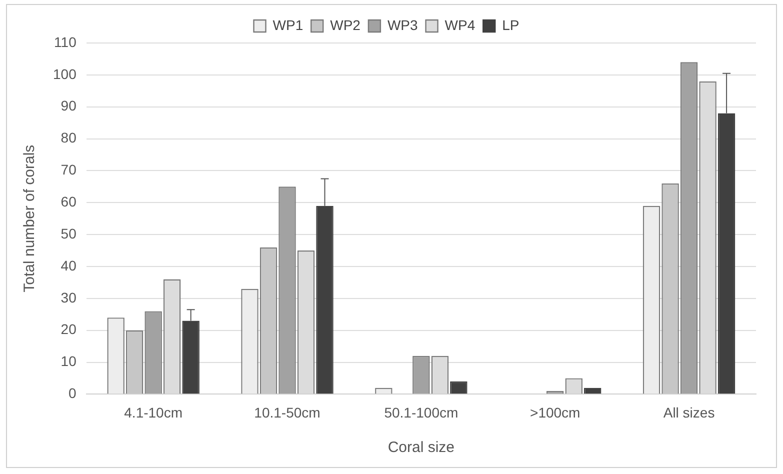  I want to click on legend-label: WP1, so click(288, 24).